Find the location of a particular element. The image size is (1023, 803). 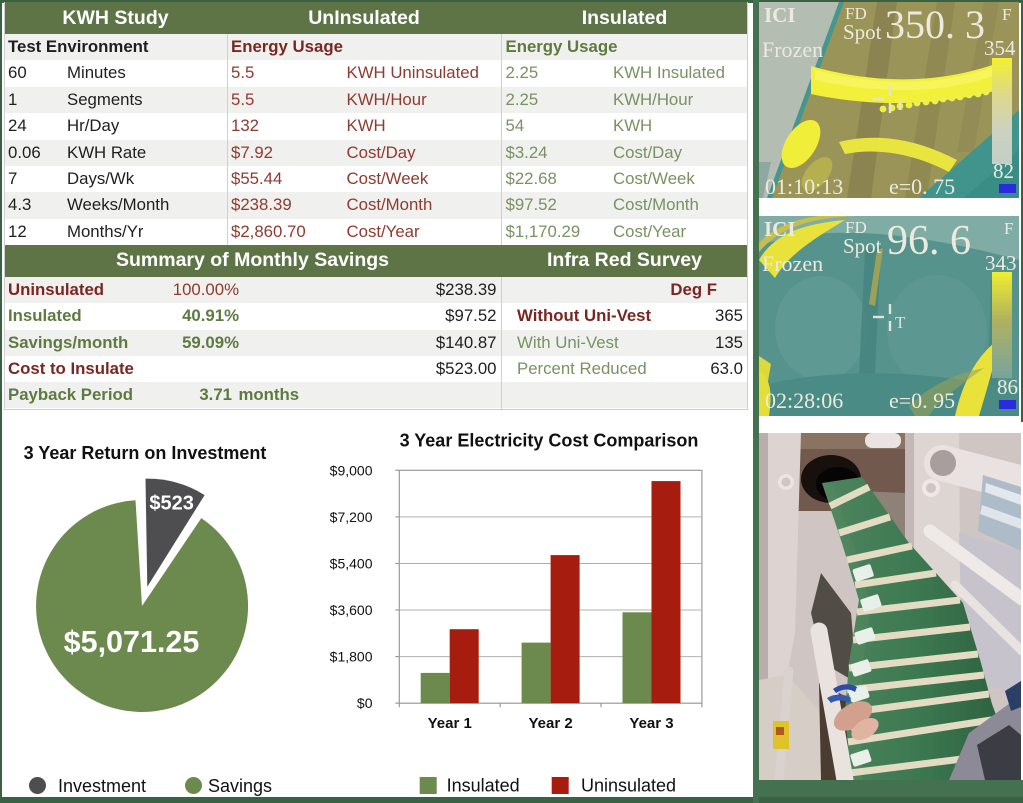

svg-text: Year 2 is located at coordinates (550, 723).